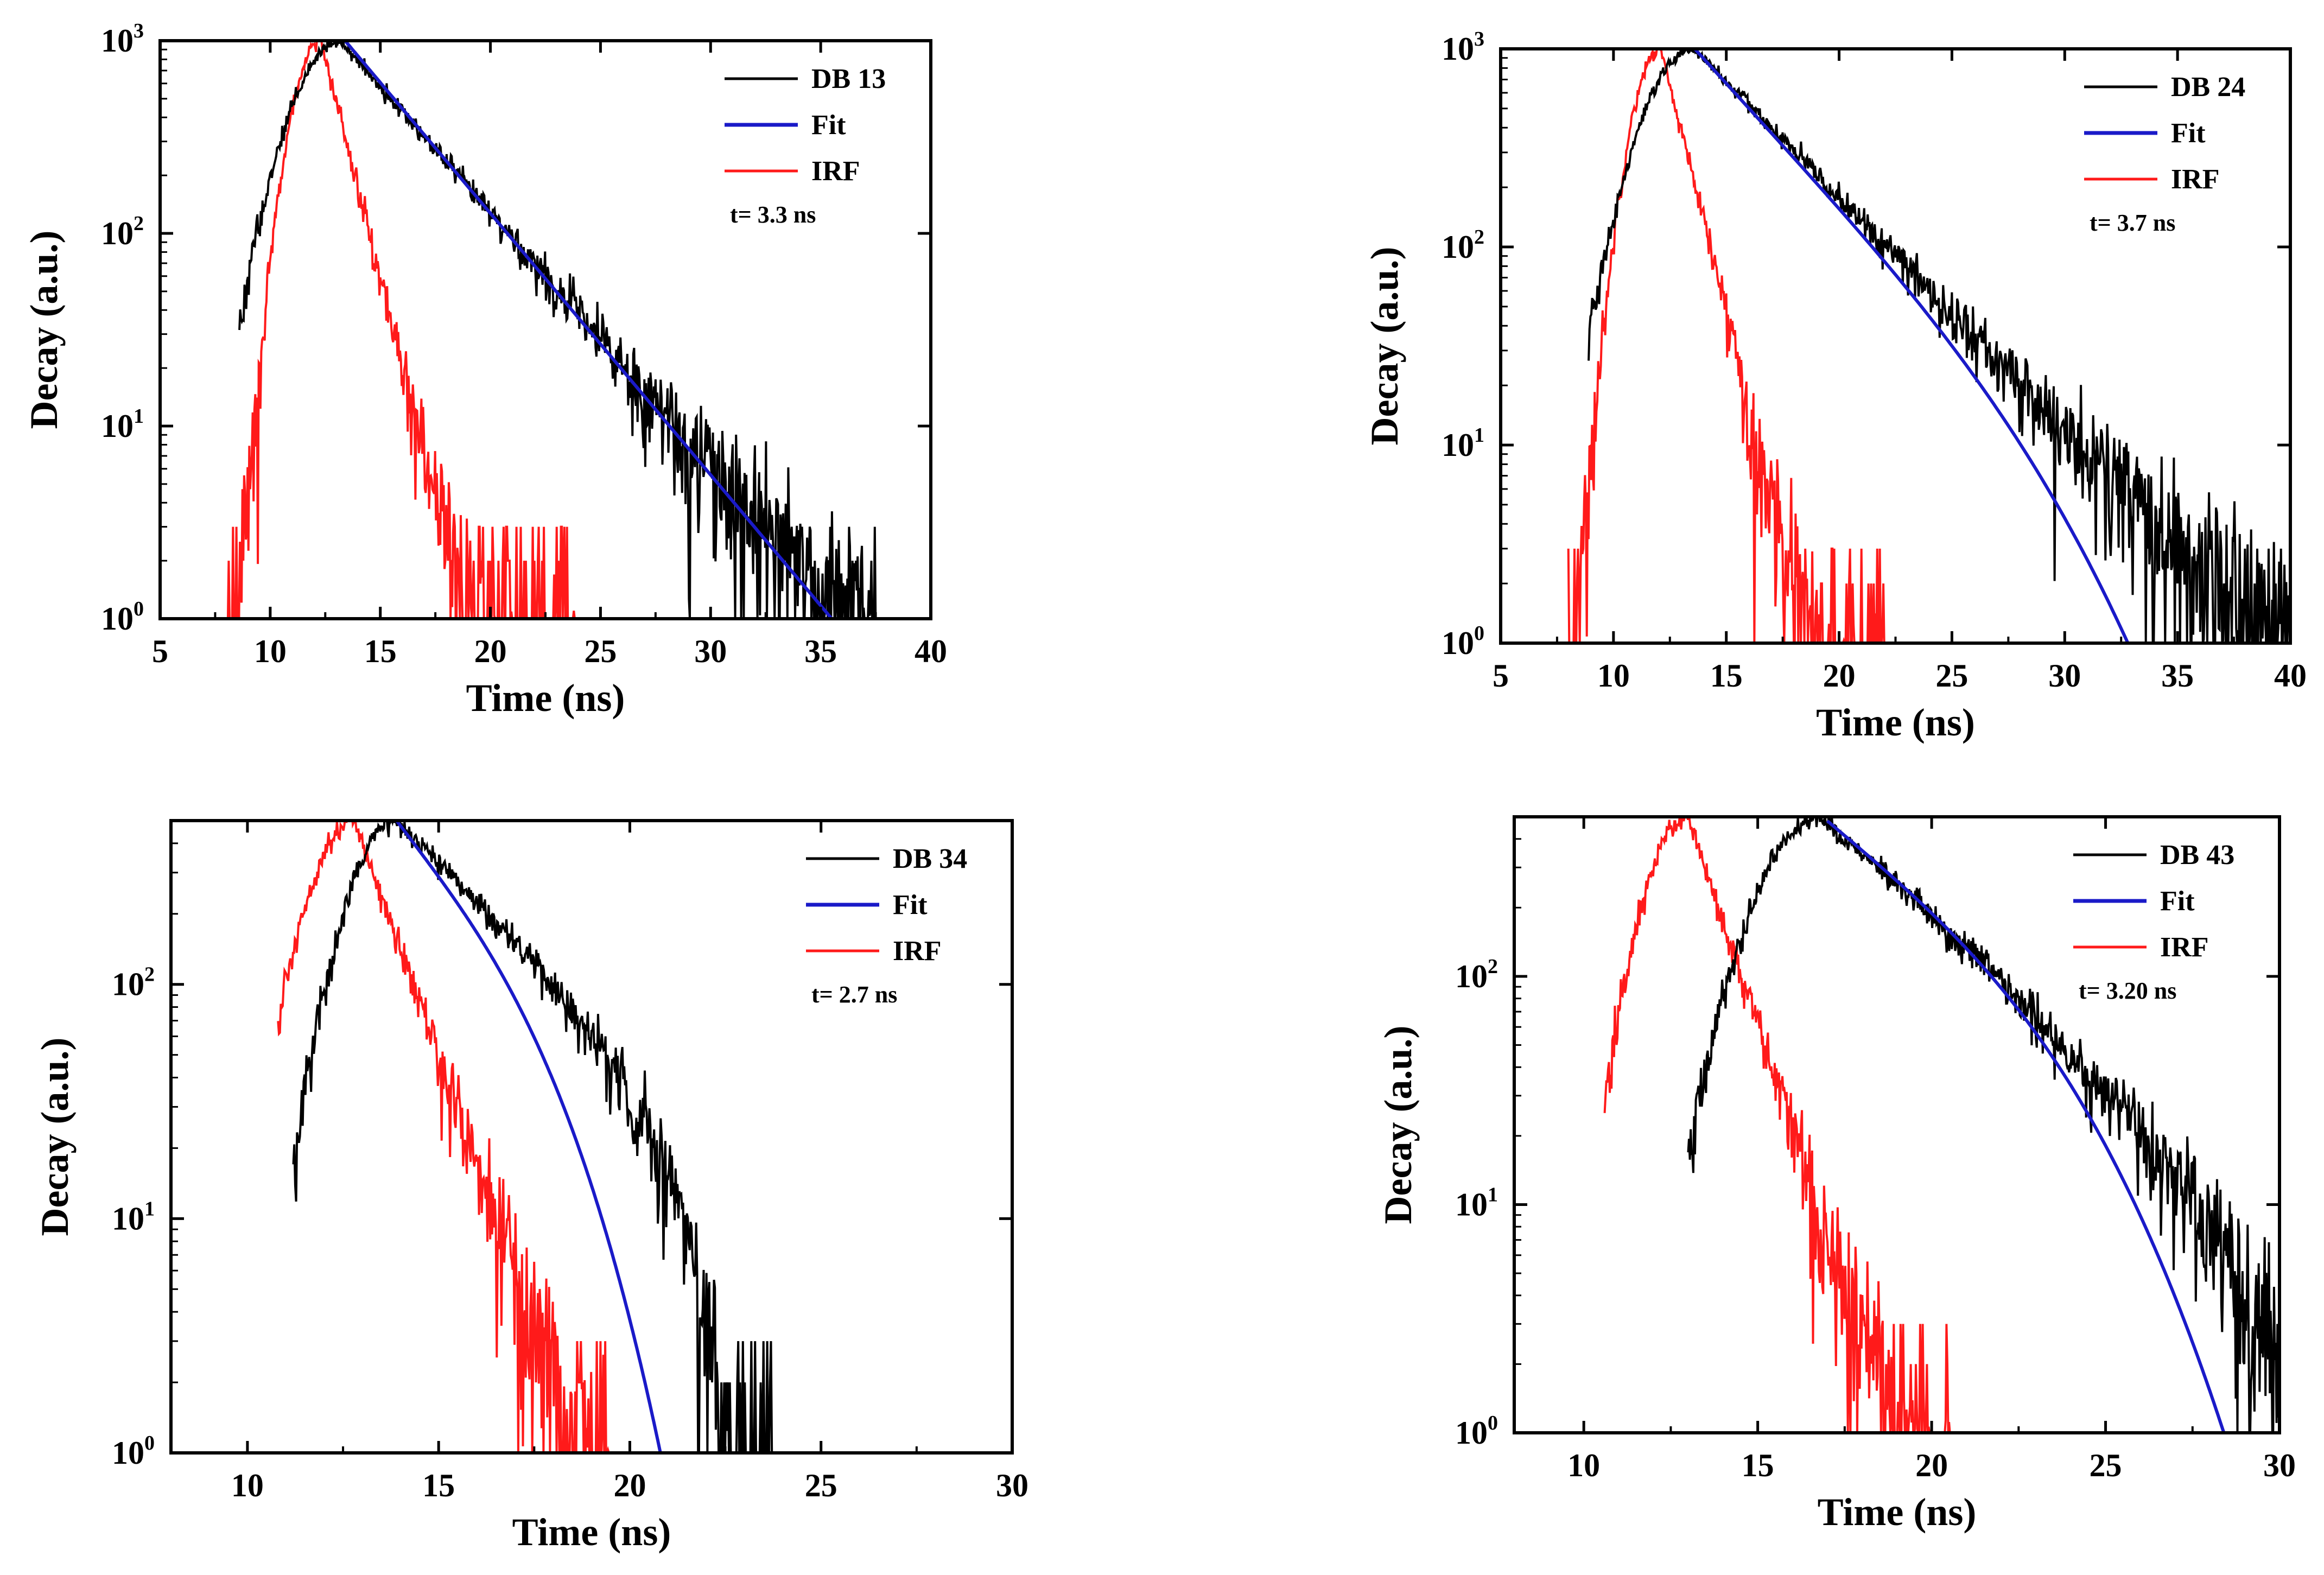  I want to click on legend-label: DB 34, so click(930, 859).